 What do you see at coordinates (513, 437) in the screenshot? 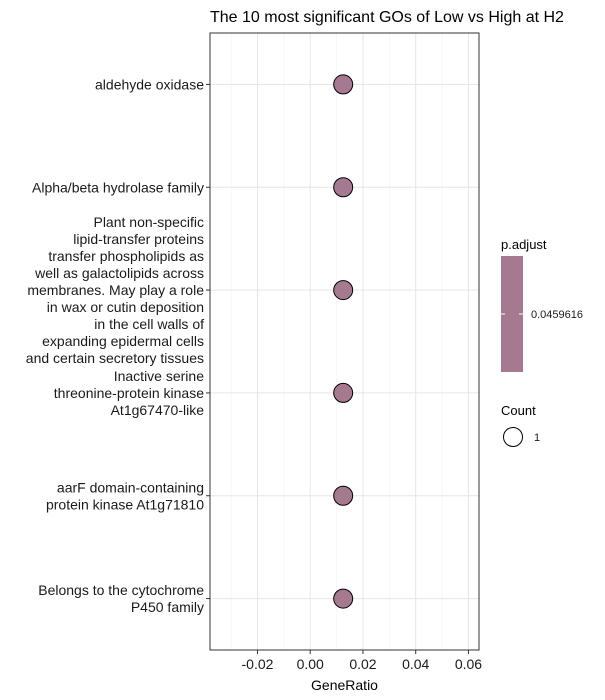
I see `legend-size-circle` at bounding box center [513, 437].